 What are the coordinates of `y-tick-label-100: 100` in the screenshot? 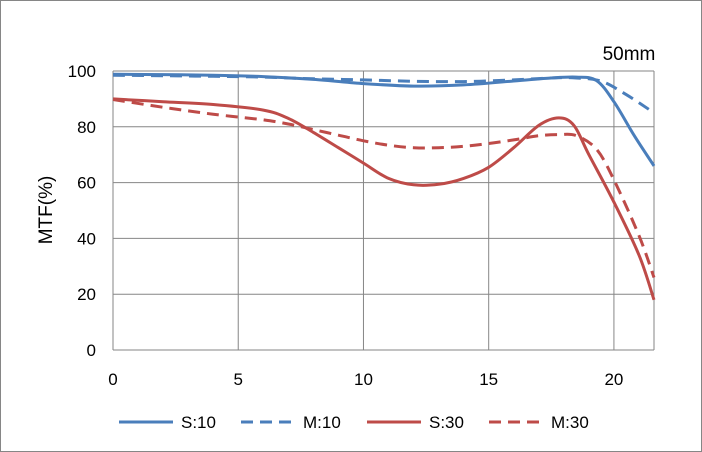 It's located at (82, 71).